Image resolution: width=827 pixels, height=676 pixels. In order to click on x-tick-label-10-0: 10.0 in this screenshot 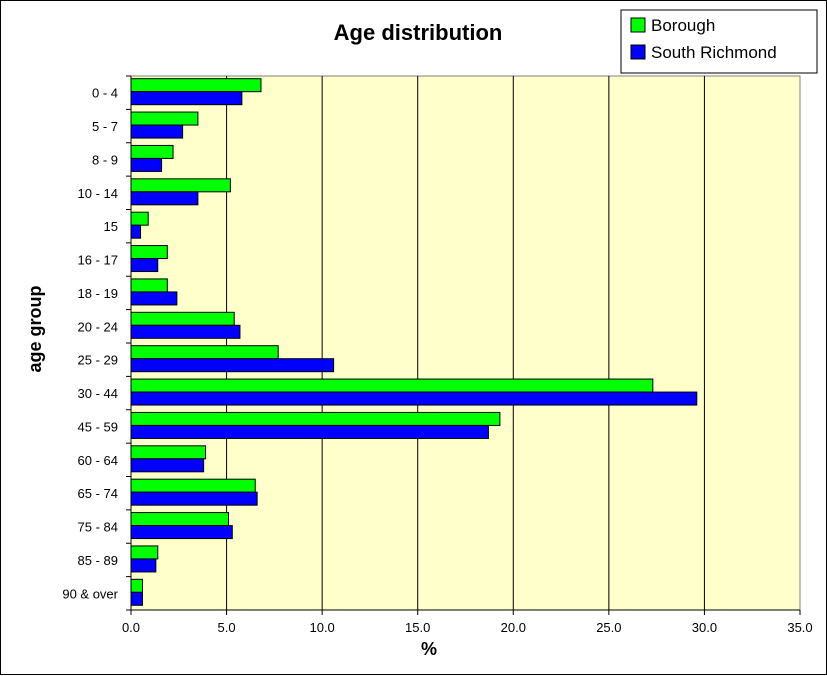, I will do `click(321, 627)`.